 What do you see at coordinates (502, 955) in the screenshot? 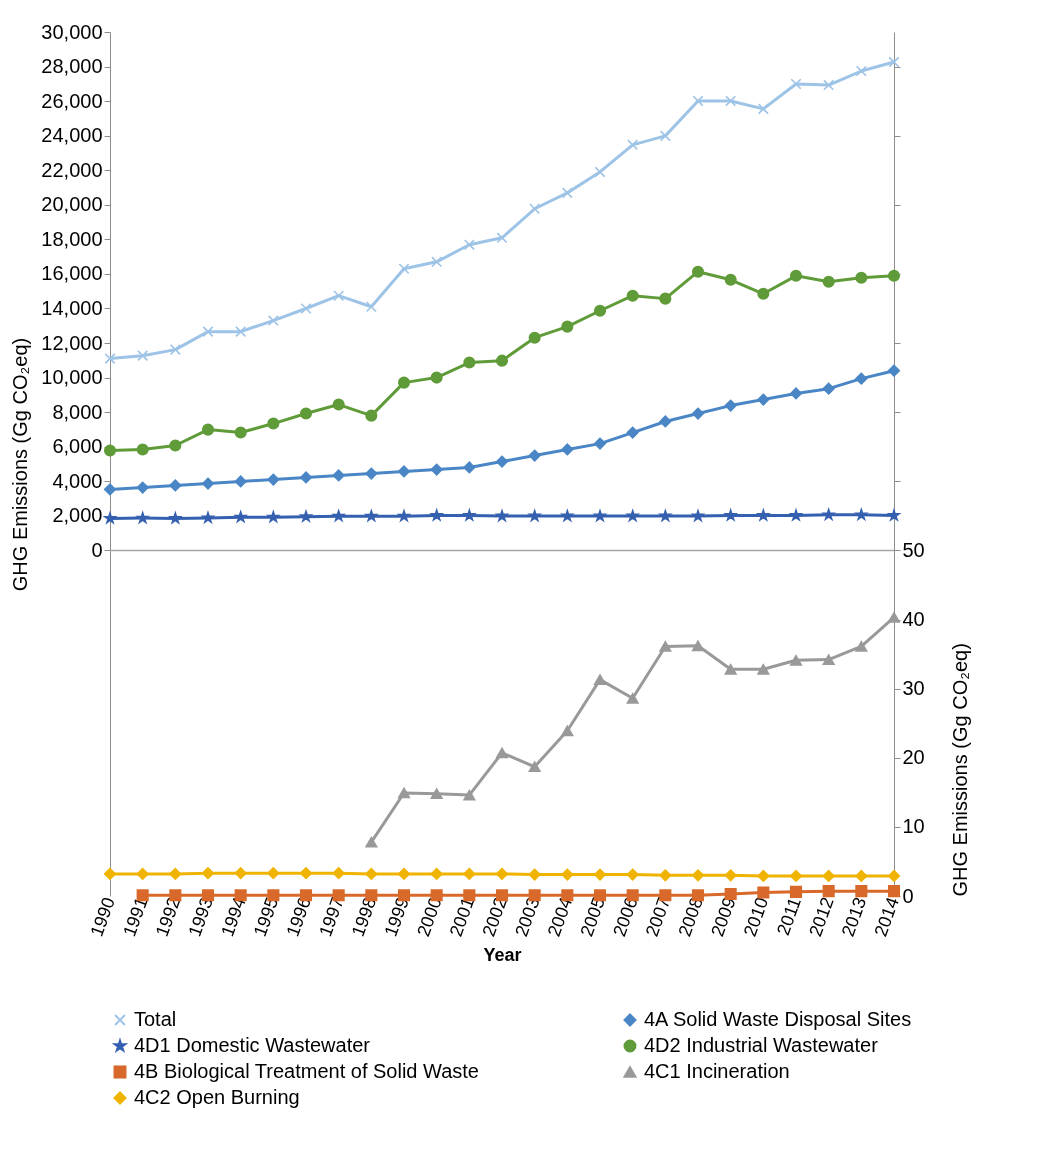
I see `x-axis-title: Year` at bounding box center [502, 955].